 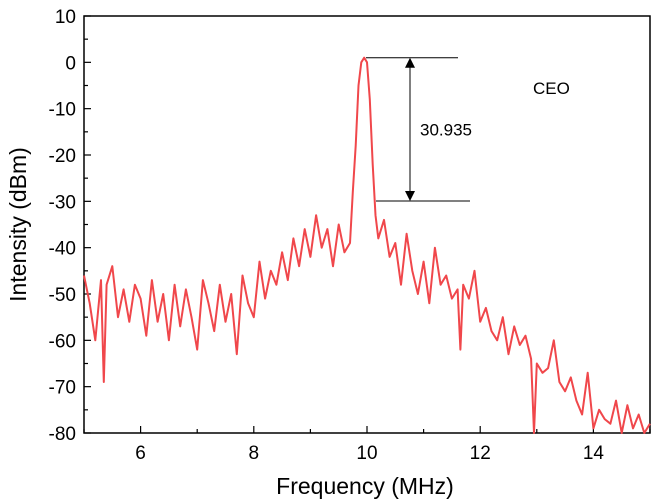 What do you see at coordinates (410, 196) in the screenshot?
I see `arrow-down-icon` at bounding box center [410, 196].